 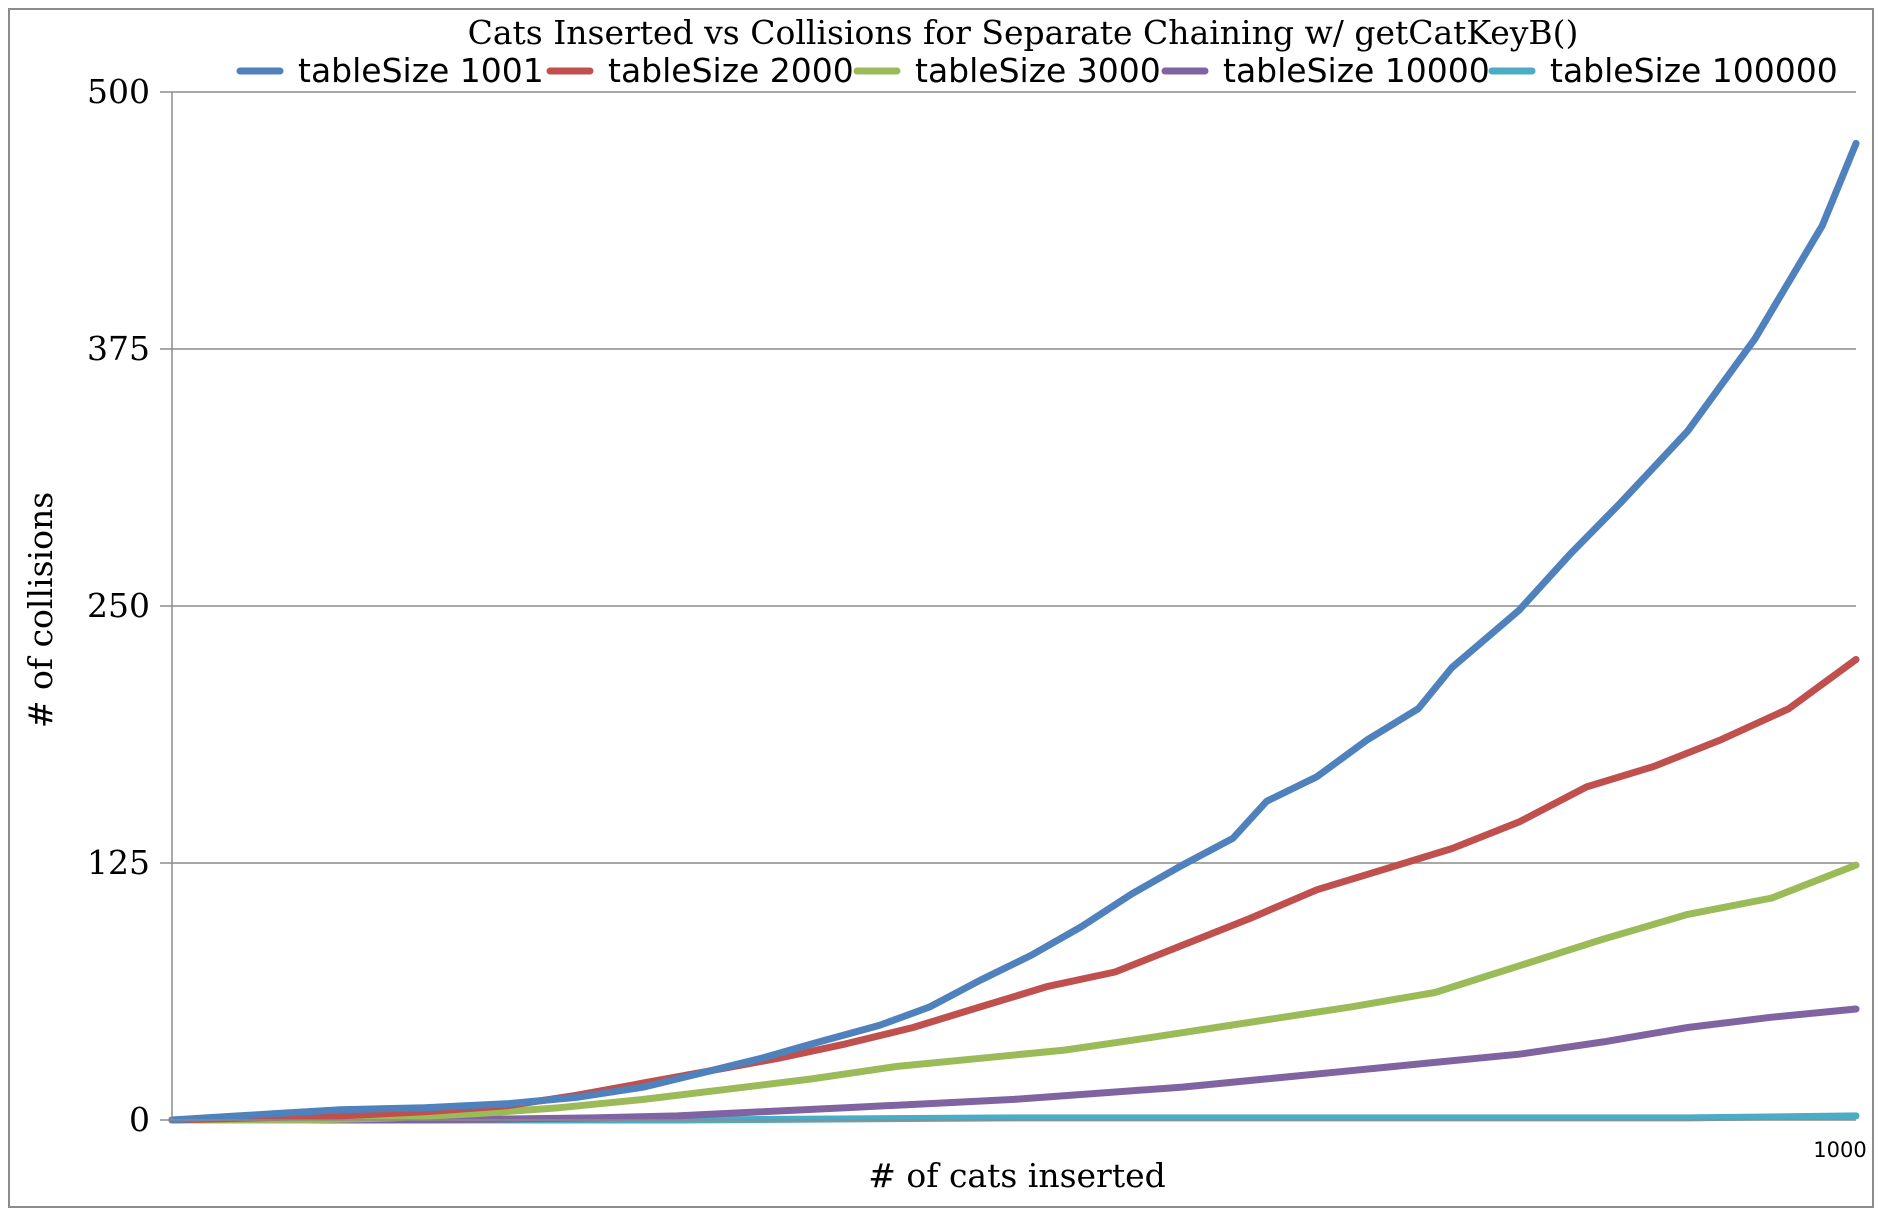 What do you see at coordinates (118, 862) in the screenshot?
I see `y-tick-label: 125` at bounding box center [118, 862].